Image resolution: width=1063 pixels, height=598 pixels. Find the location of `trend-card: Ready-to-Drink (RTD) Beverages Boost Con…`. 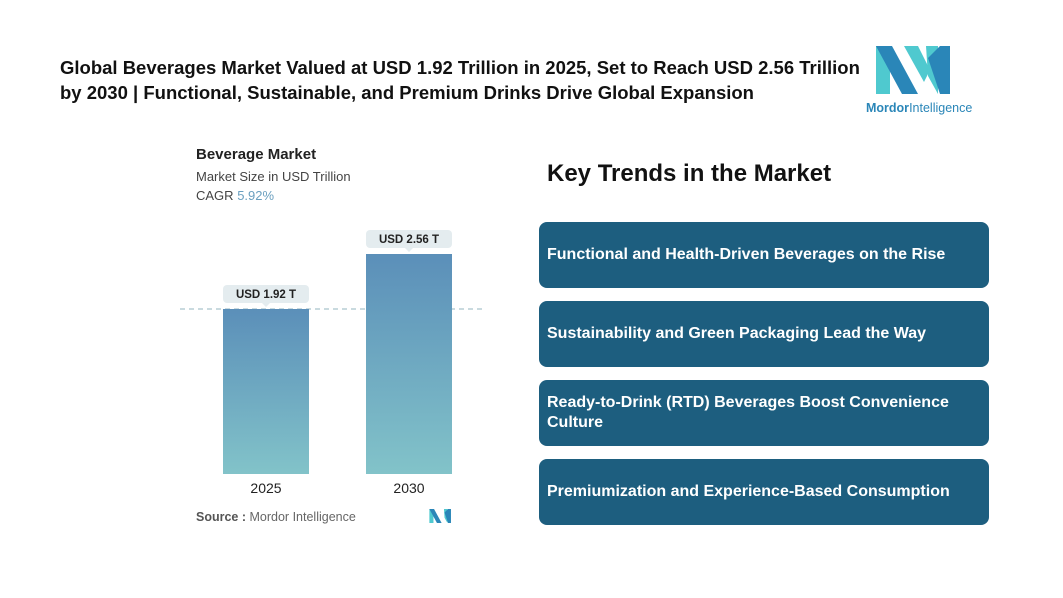

trend-card: Ready-to-Drink (RTD) Beverages Boost Con… is located at coordinates (764, 413).